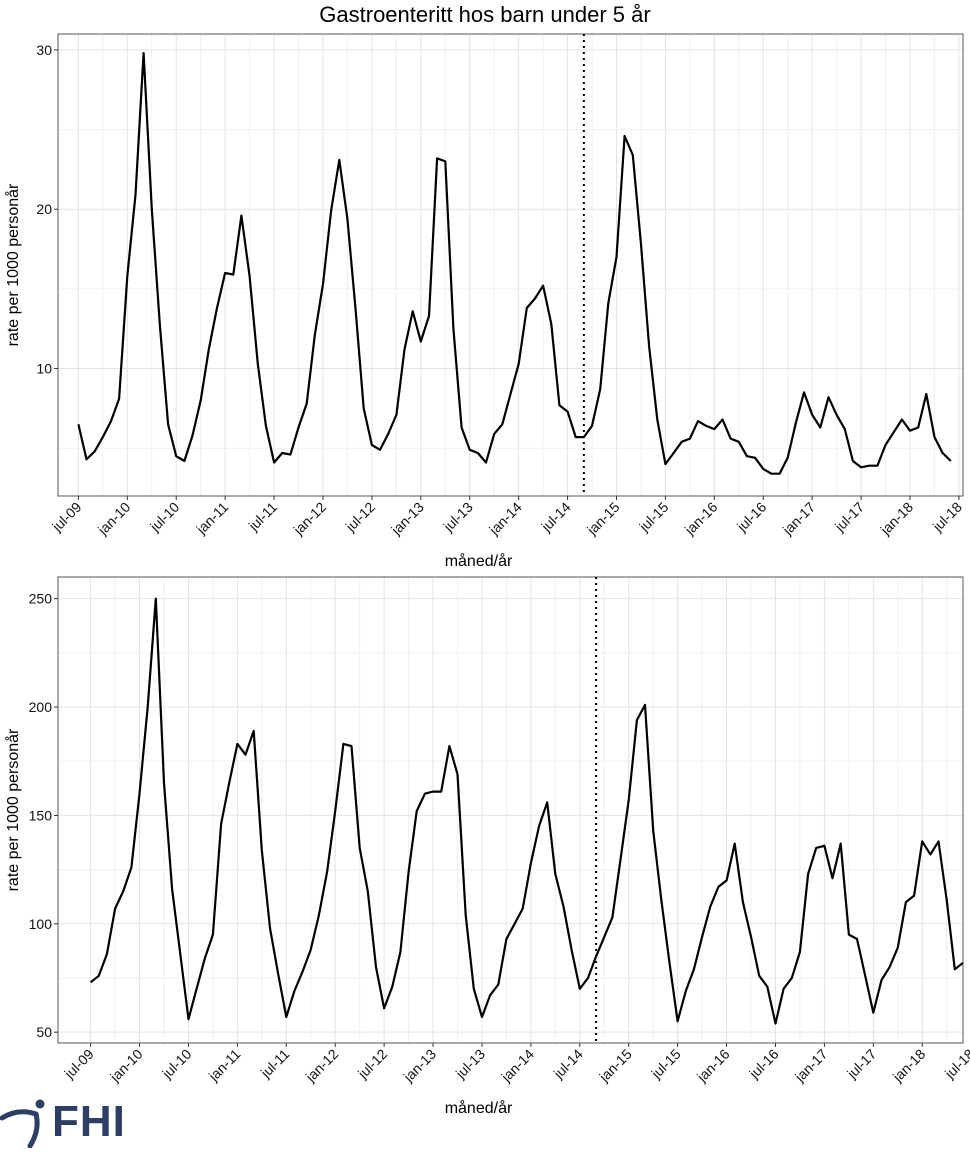 This screenshot has height=1153, width=970. Describe the element at coordinates (44, 1032) in the screenshot. I see `y-tick-label: 50` at that location.